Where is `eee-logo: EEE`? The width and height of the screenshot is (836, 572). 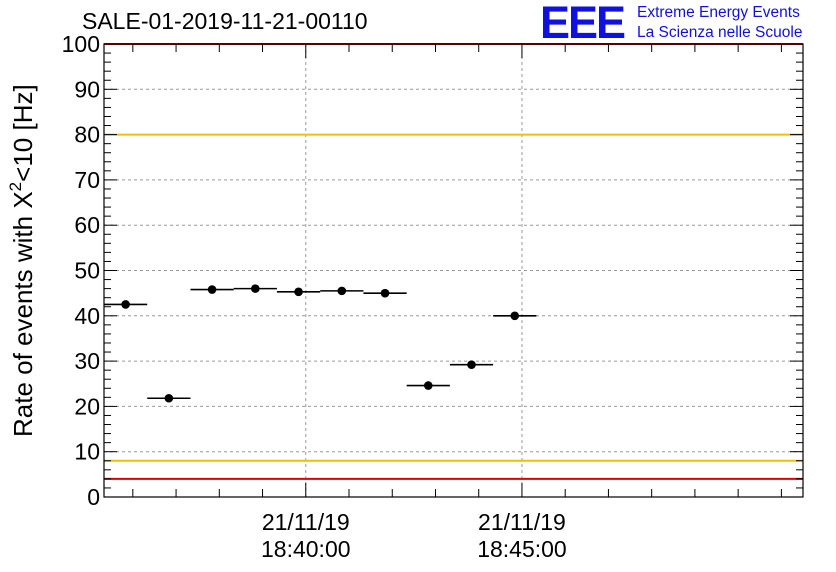 eee-logo: EEE is located at coordinates (583, 24).